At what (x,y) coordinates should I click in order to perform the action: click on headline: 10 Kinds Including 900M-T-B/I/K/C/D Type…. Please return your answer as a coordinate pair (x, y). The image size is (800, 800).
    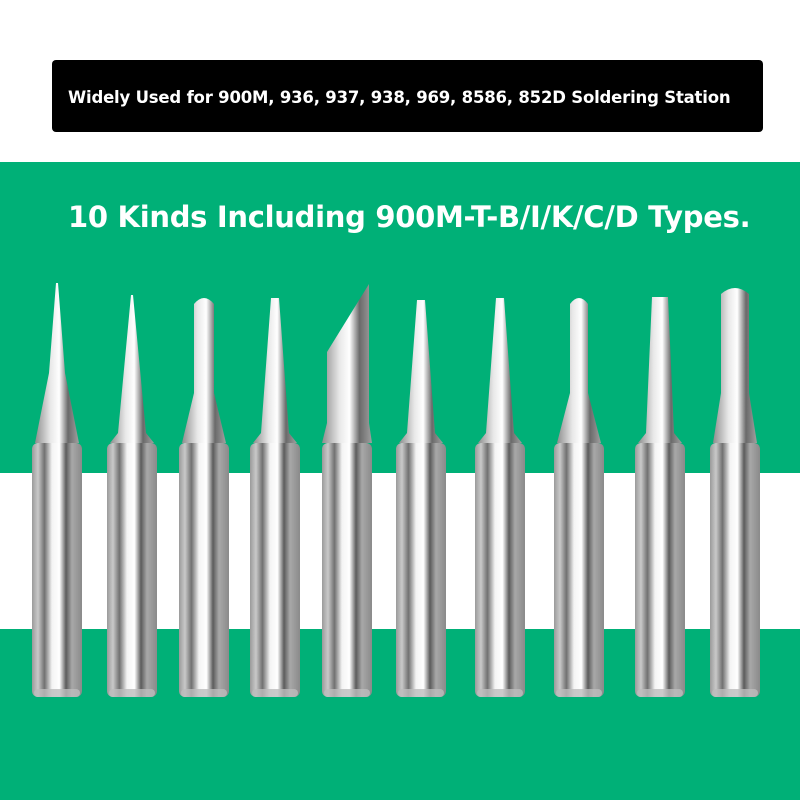
    Looking at the image, I should click on (409, 217).